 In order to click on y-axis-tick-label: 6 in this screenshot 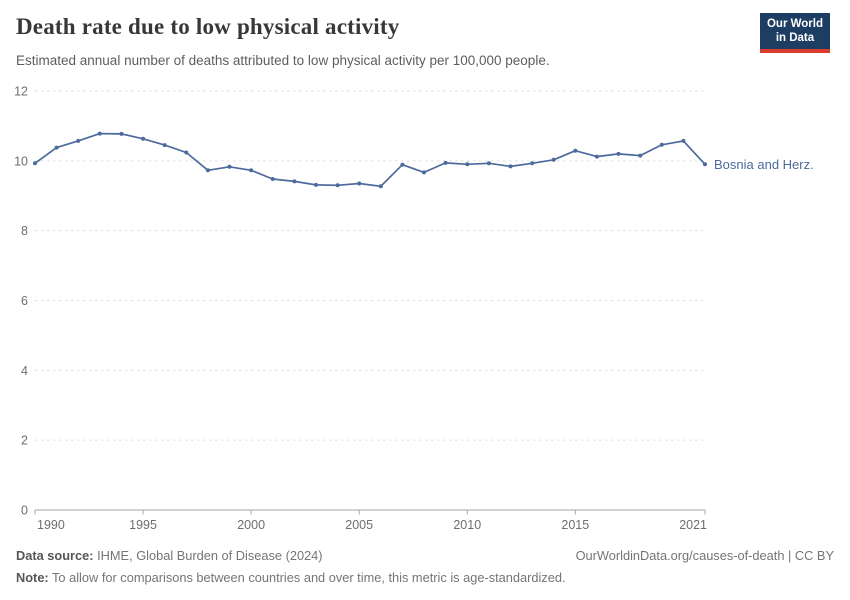, I will do `click(24, 301)`.